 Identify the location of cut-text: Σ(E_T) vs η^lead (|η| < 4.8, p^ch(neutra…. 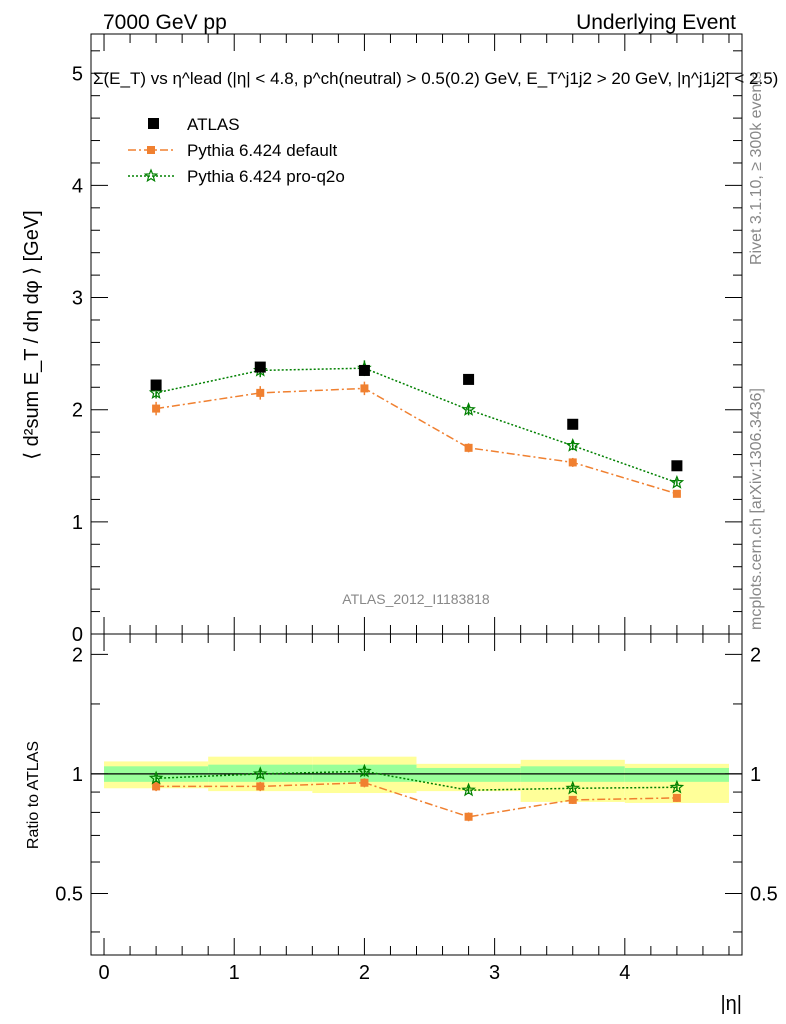
(435, 78).